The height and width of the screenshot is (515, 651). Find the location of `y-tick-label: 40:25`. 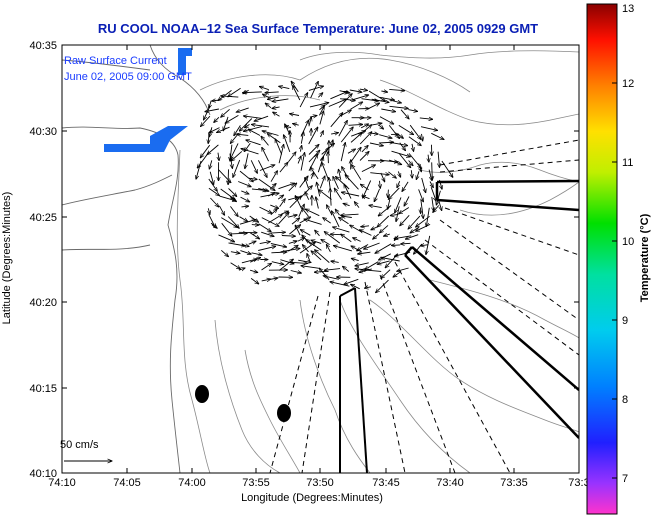

y-tick-label: 40:25 is located at coordinates (43, 218).